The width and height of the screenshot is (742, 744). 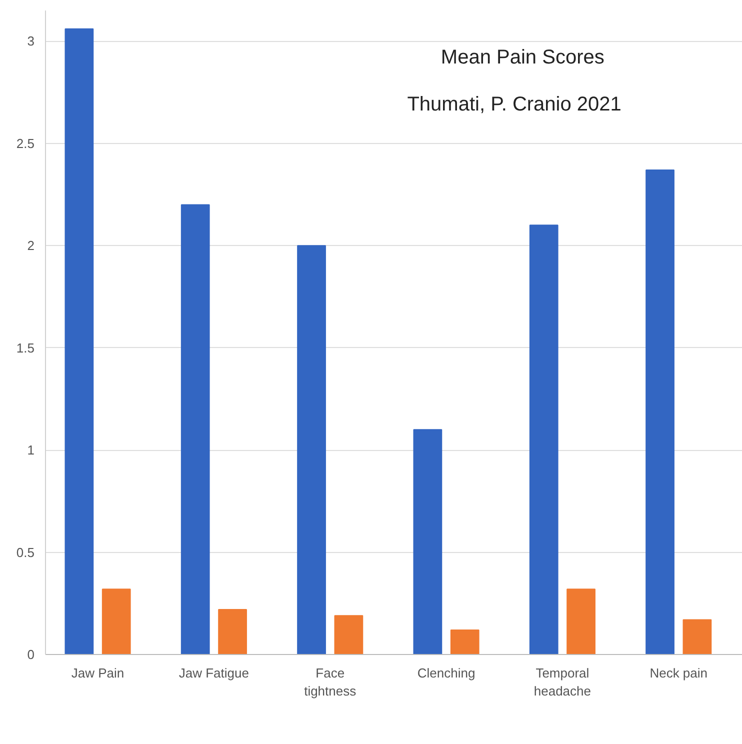 I want to click on x-tick-label: Jaw Pain, so click(x=97, y=673).